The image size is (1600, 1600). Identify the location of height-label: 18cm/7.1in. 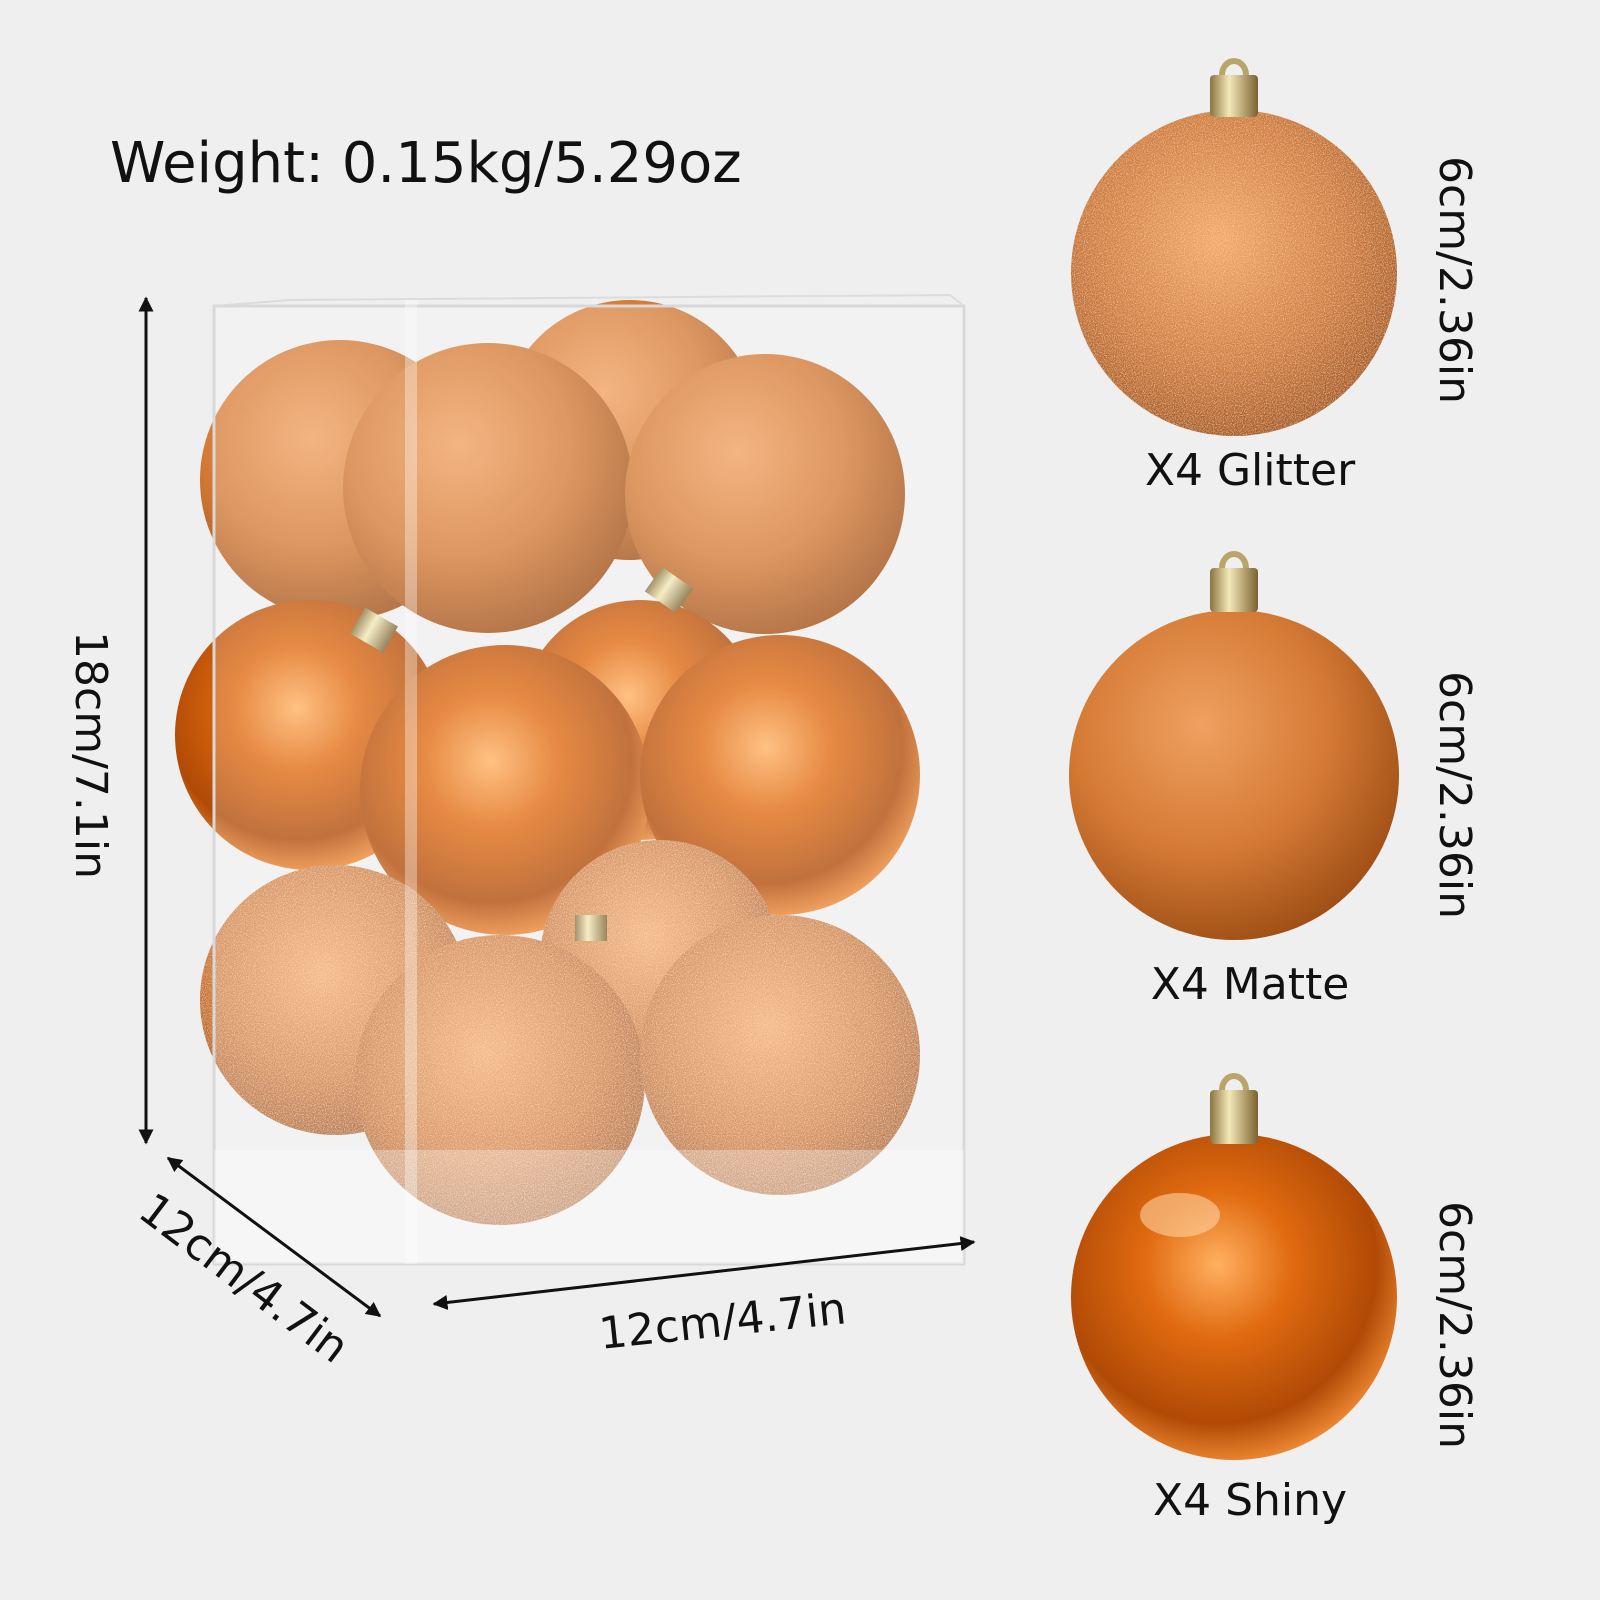
(90, 755).